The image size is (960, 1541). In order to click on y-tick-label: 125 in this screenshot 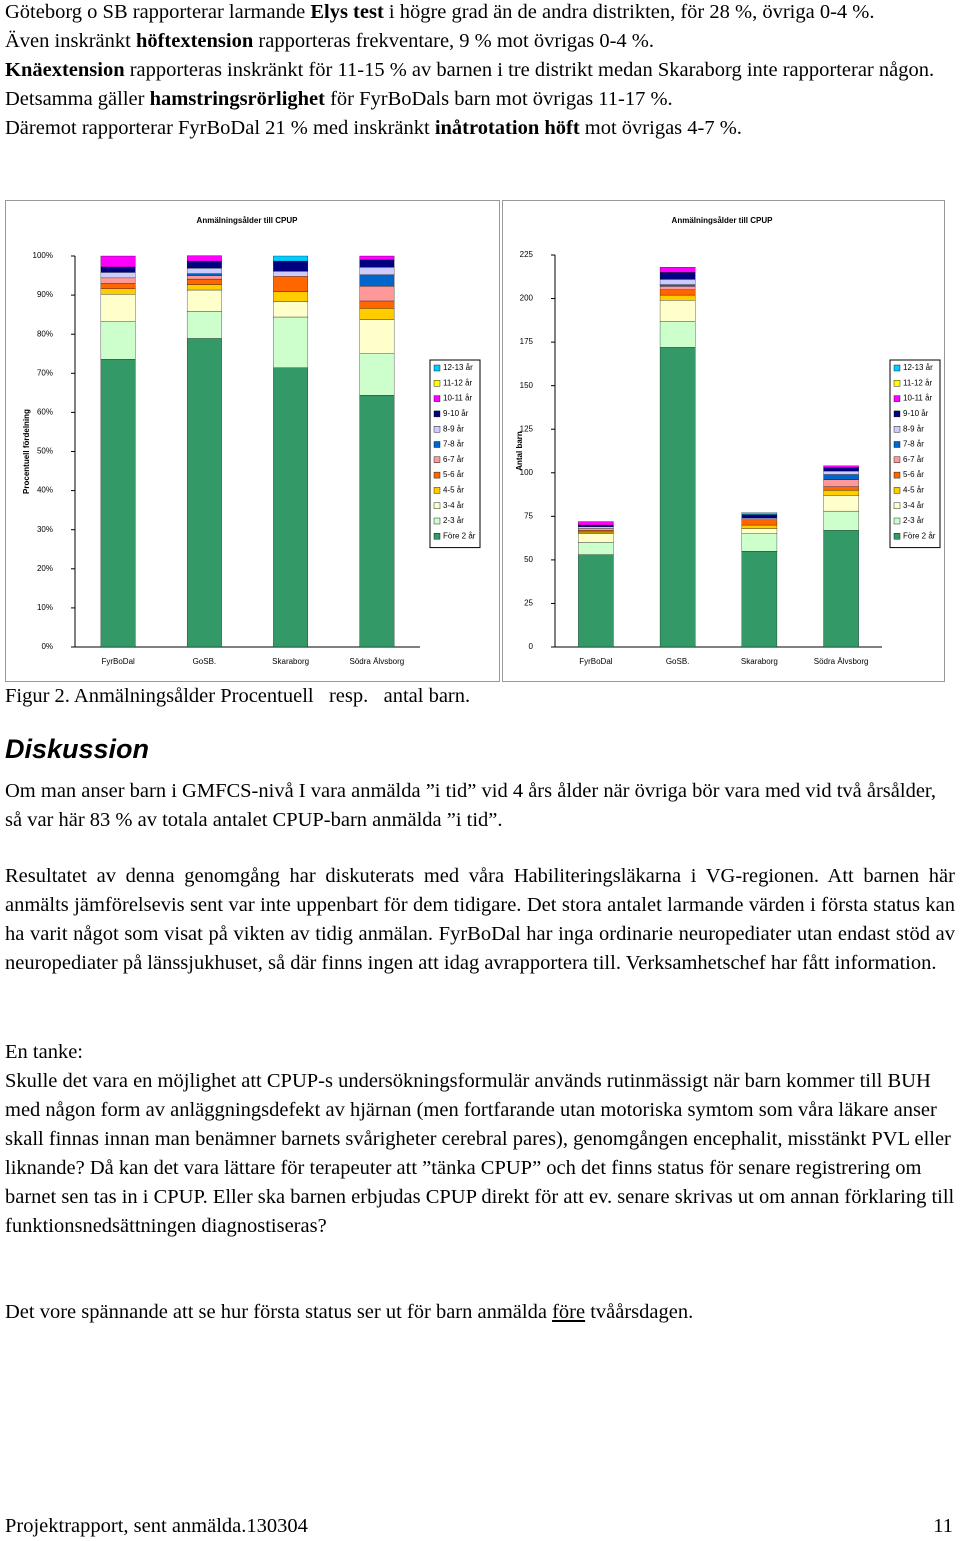, I will do `click(527, 428)`.